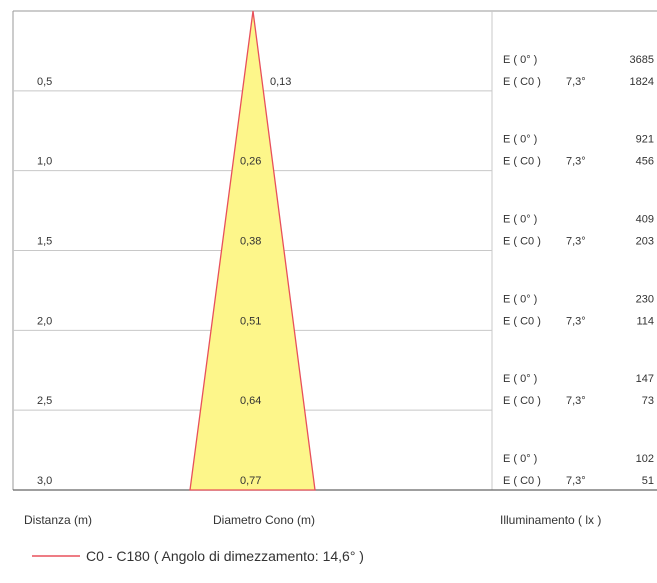 The image size is (657, 583). I want to click on e0-value: 102, so click(645, 459).